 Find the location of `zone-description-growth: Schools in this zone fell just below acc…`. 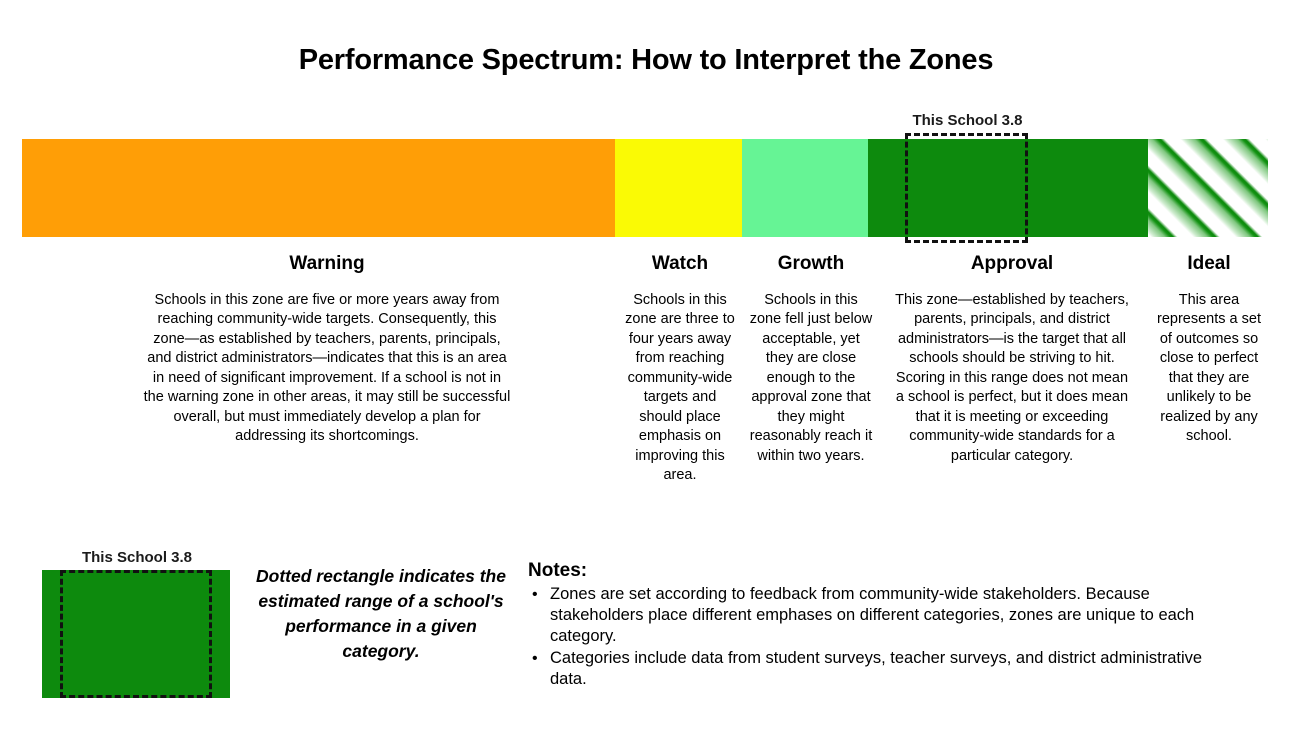

zone-description-growth: Schools in this zone fell just below acc… is located at coordinates (811, 377).